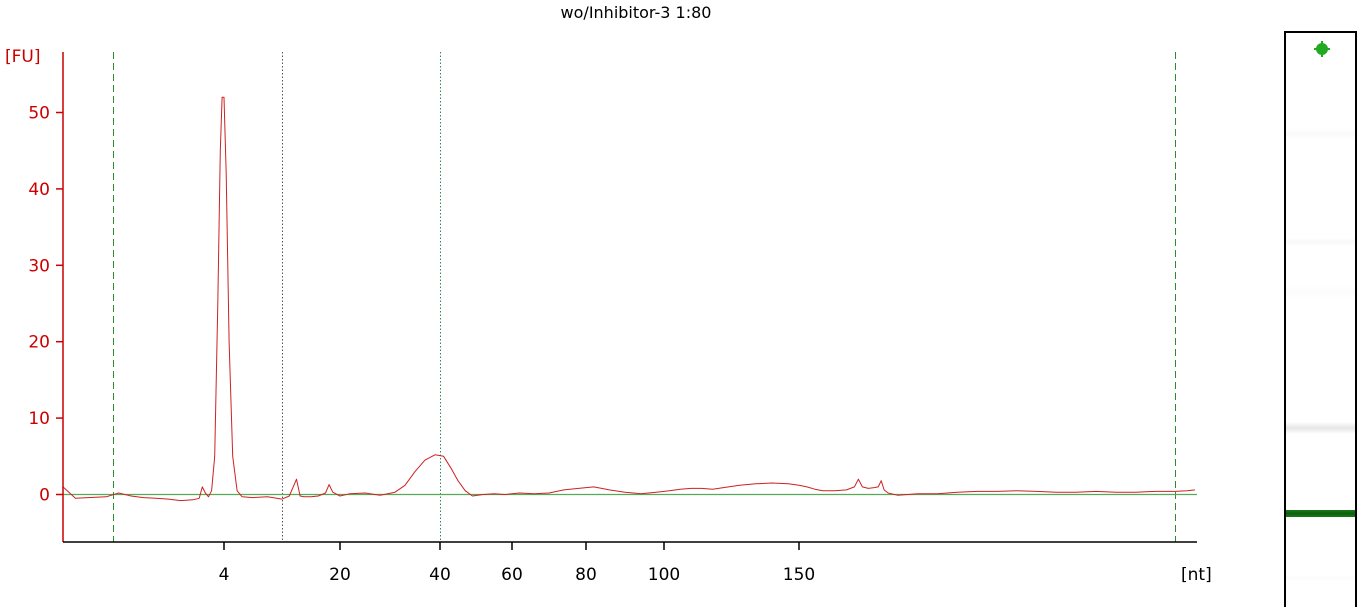 The width and height of the screenshot is (1361, 607). I want to click on x-tick-label: 80, so click(586, 575).